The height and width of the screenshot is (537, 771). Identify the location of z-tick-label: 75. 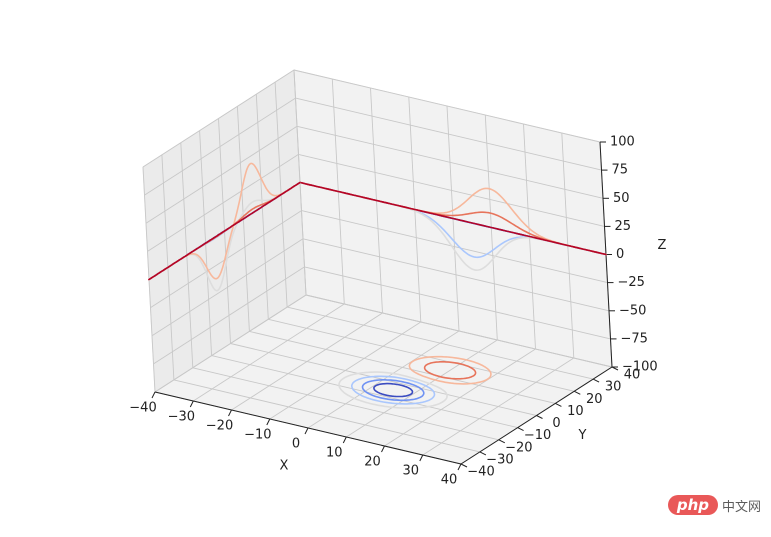
(620, 170).